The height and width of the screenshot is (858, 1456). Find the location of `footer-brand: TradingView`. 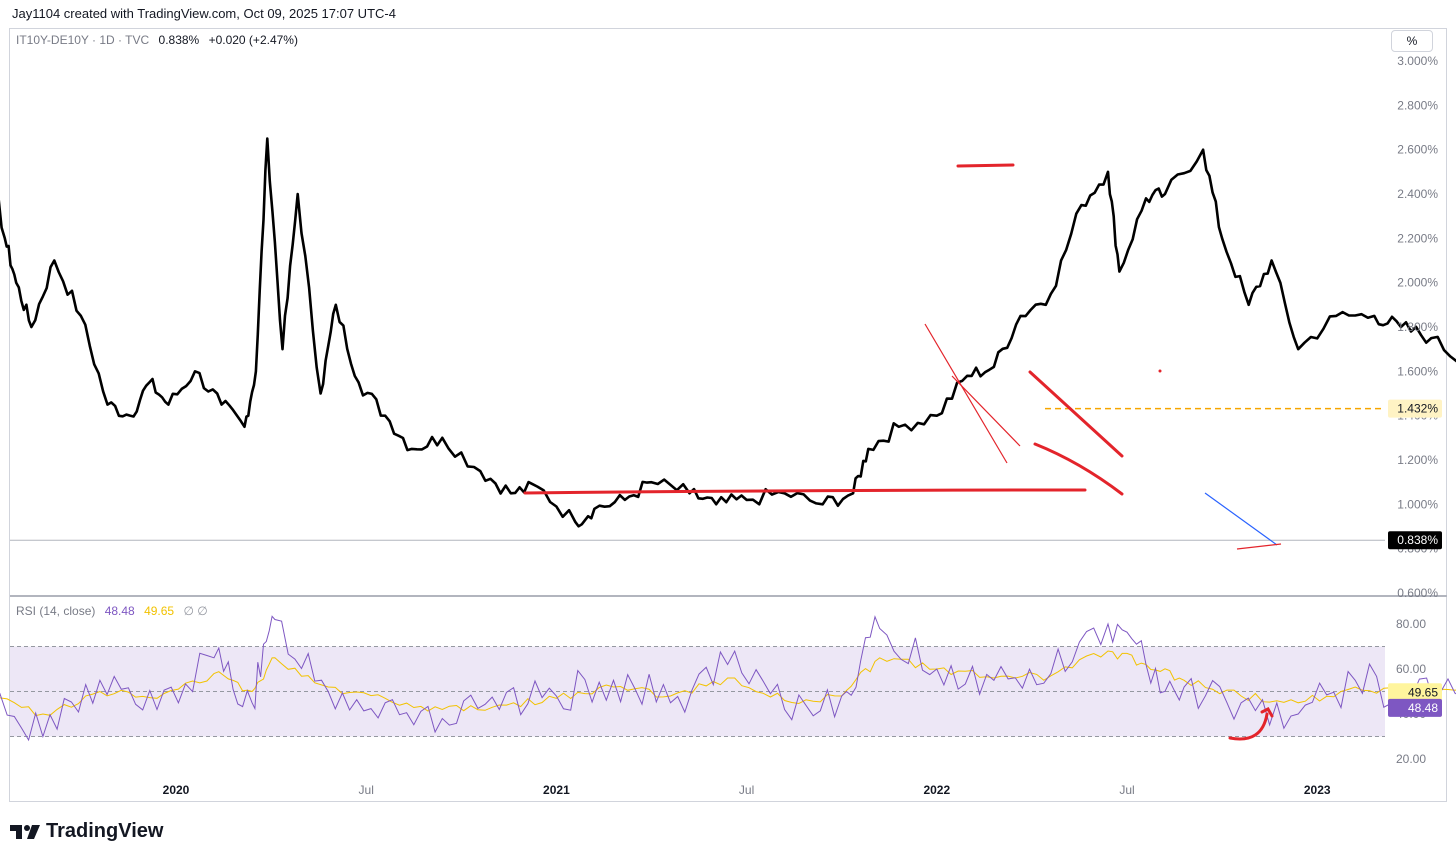

footer-brand: TradingView is located at coordinates (86, 831).